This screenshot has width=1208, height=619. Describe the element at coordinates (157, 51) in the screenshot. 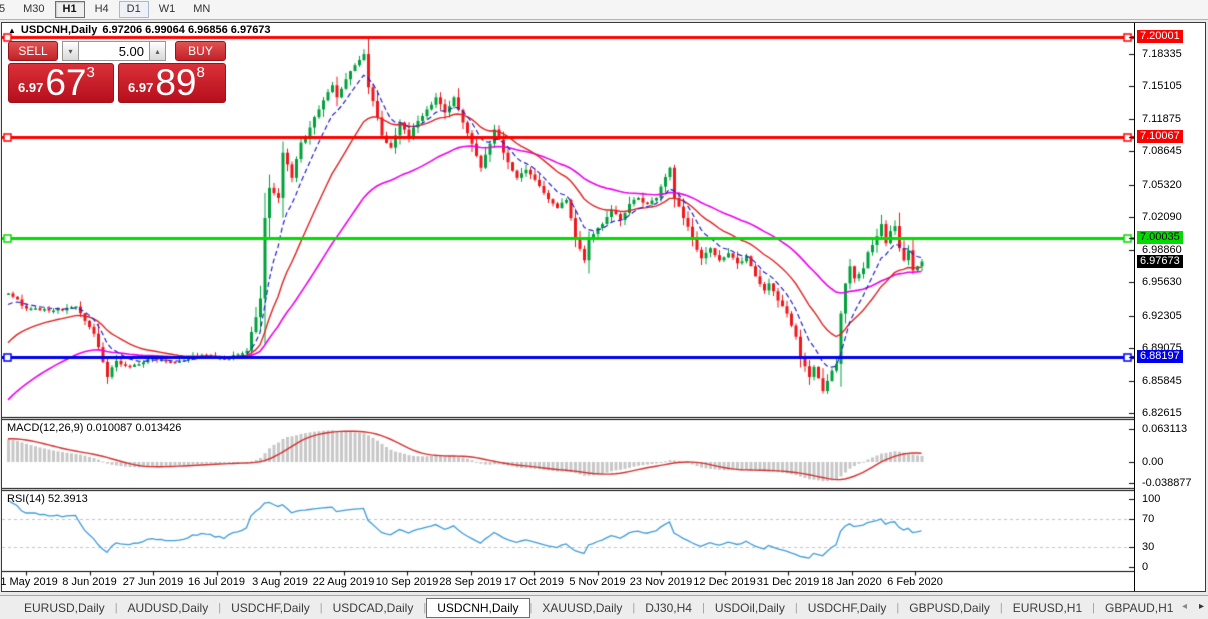

I see `volume-increase-button: ▴` at that location.